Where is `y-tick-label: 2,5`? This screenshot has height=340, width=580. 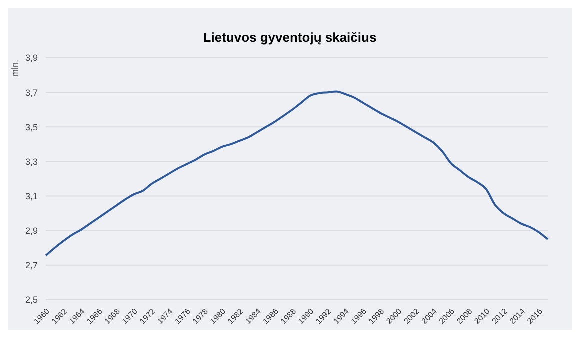
y-tick-label: 2,5 is located at coordinates (31, 300).